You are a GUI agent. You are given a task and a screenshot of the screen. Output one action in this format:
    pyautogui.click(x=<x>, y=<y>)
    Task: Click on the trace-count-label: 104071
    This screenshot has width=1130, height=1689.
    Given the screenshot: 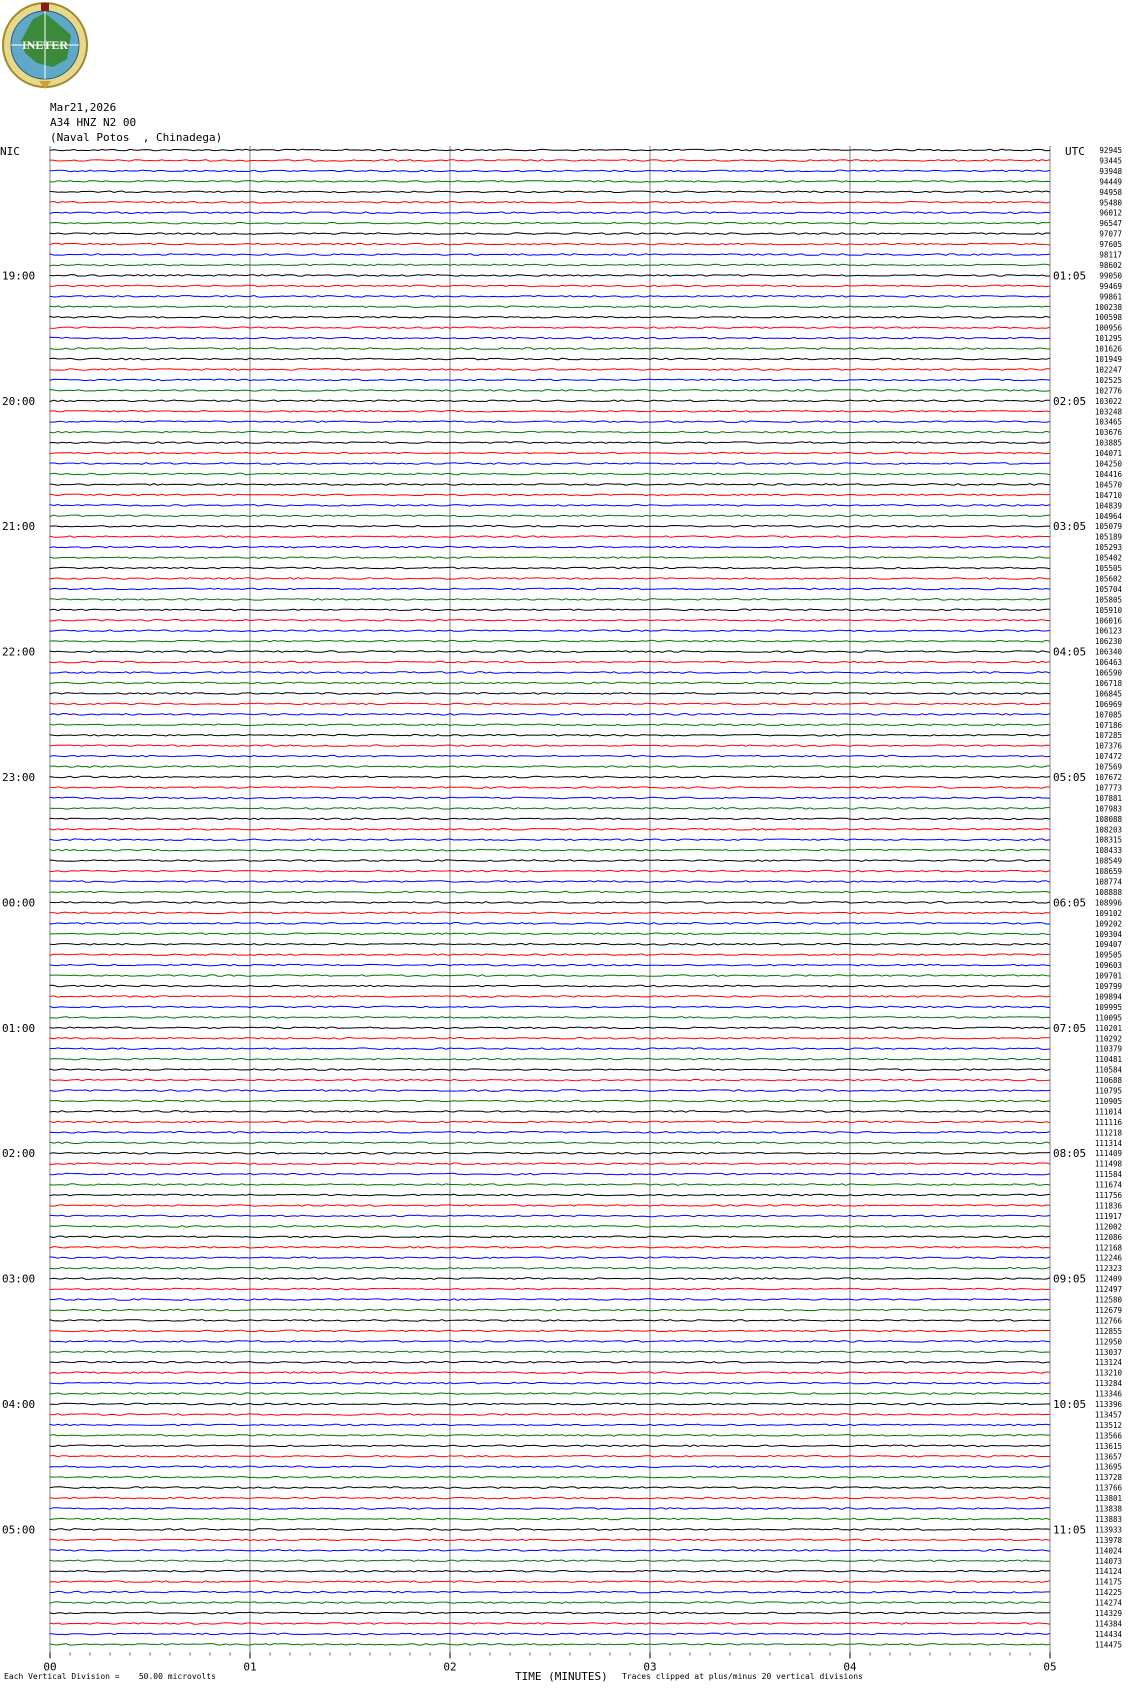 What is the action you would take?
    pyautogui.click(x=1108, y=453)
    